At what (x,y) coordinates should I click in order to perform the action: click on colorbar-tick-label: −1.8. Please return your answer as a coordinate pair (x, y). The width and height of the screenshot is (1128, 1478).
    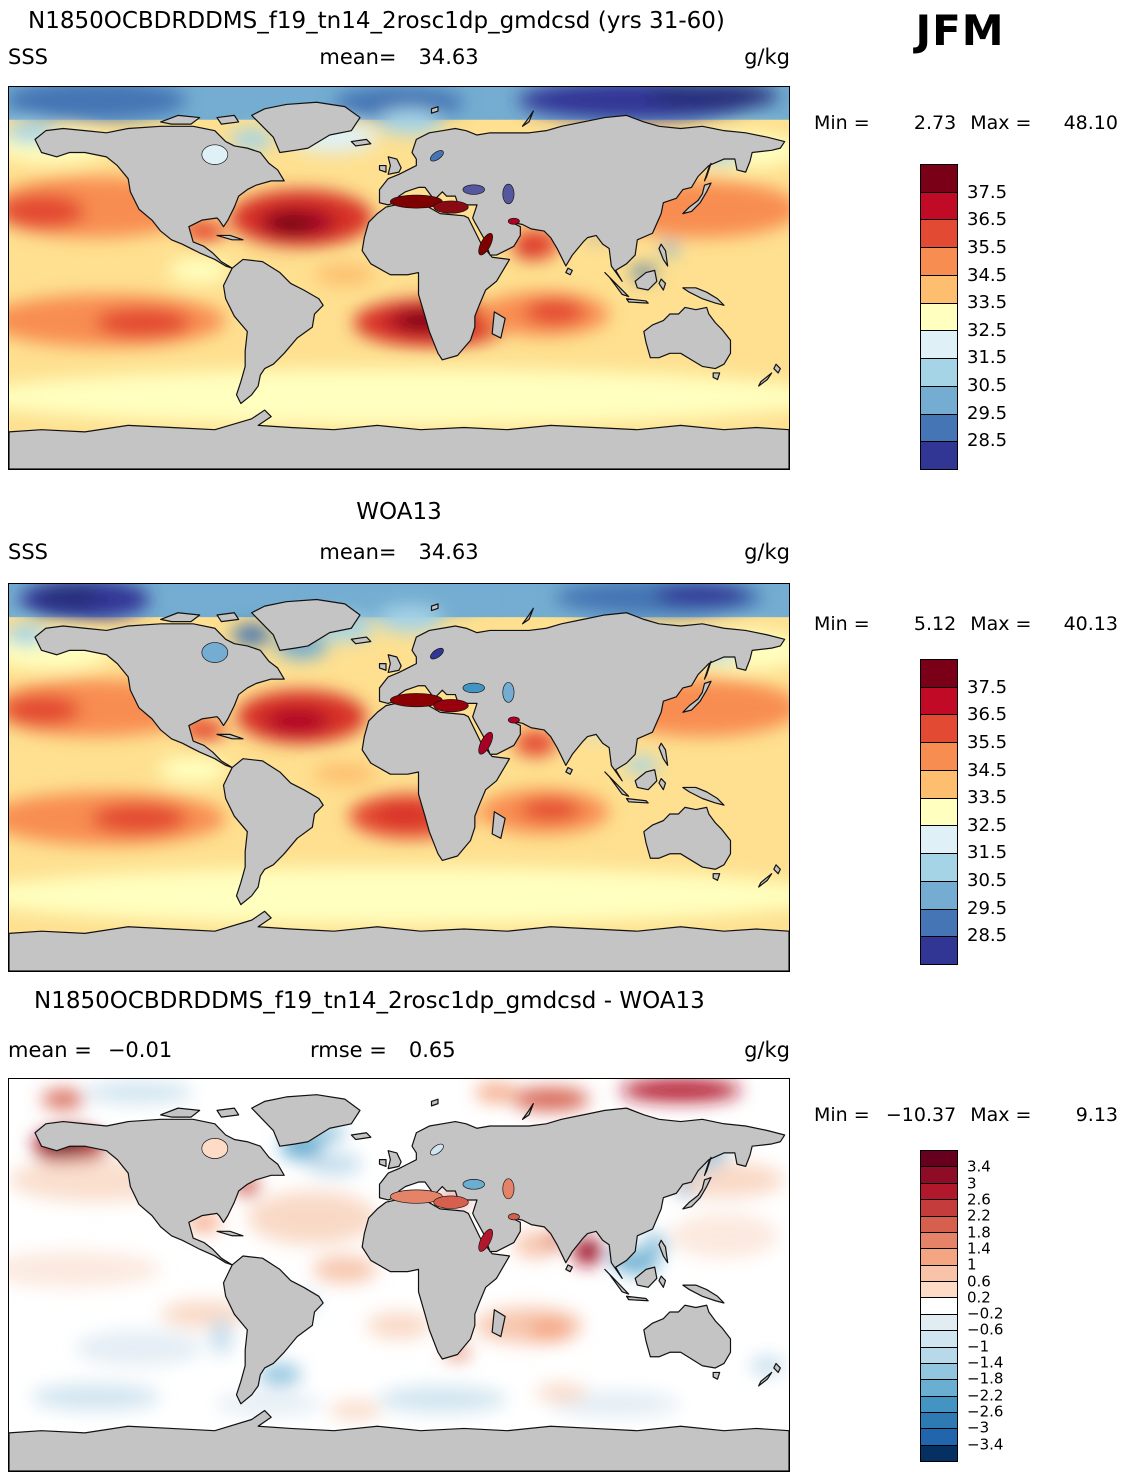
    Looking at the image, I should click on (985, 1378).